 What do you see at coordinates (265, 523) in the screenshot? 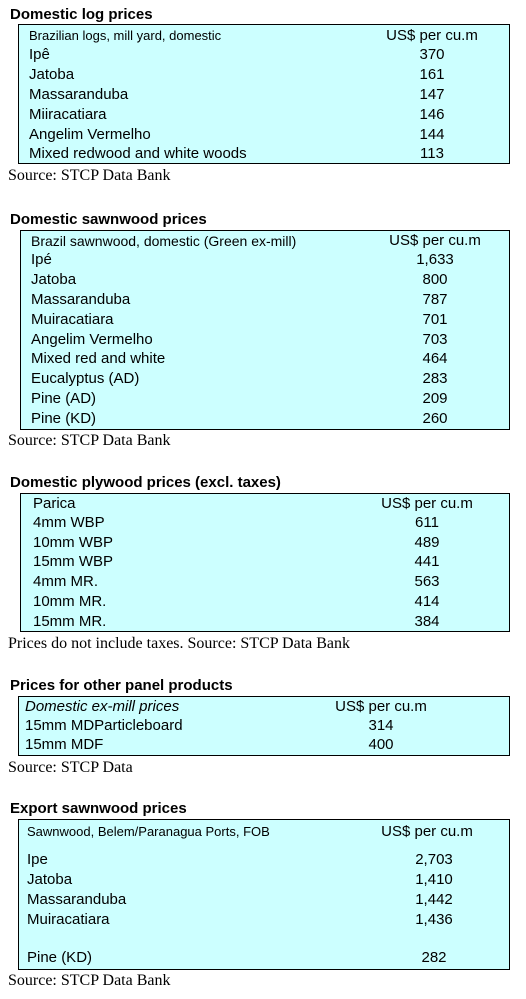
I see `table-row: 4mm WBP 611` at bounding box center [265, 523].